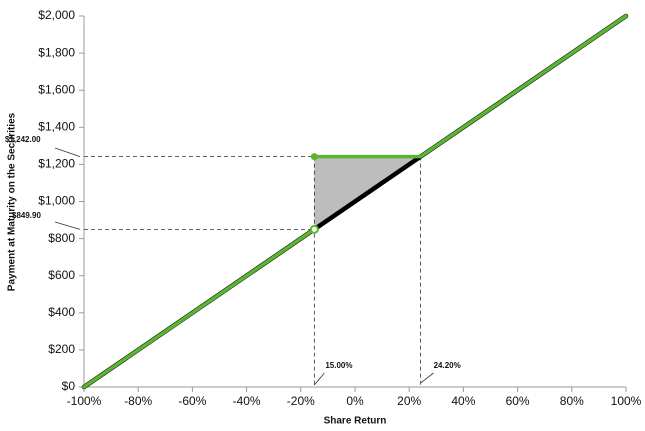 The image size is (645, 431). What do you see at coordinates (61, 349) in the screenshot?
I see `y-tick-label: $200` at bounding box center [61, 349].